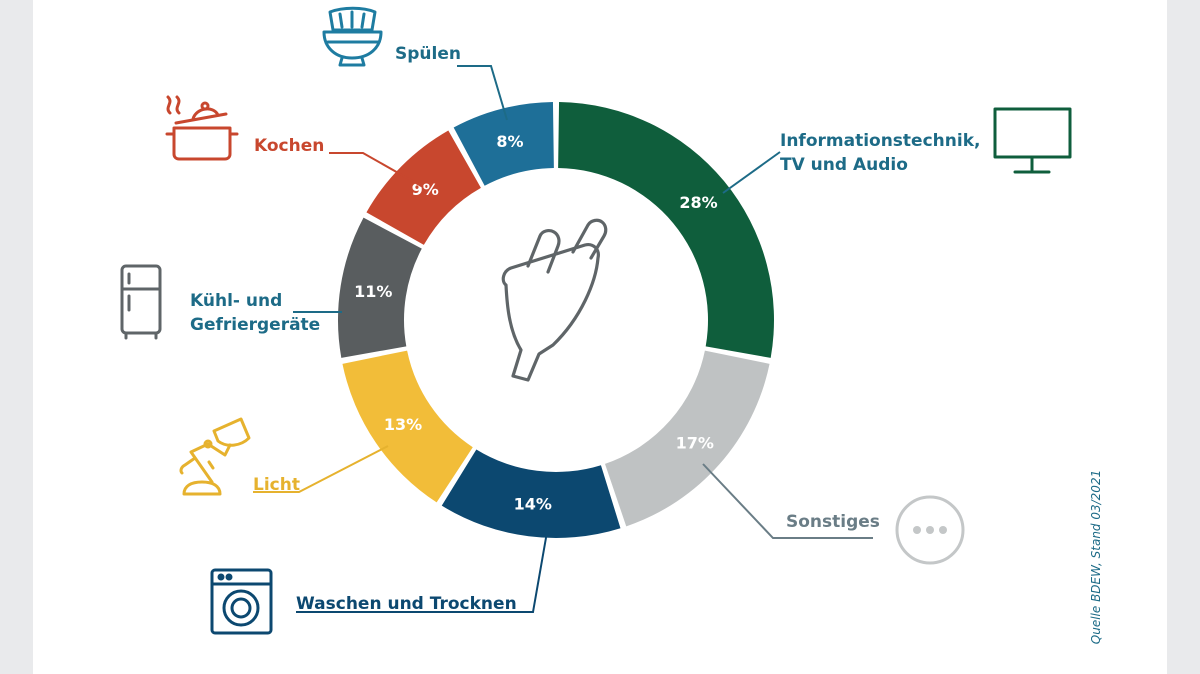 The width and height of the screenshot is (1200, 674). I want to click on category-label-spuelen: Spülen, so click(428, 54).